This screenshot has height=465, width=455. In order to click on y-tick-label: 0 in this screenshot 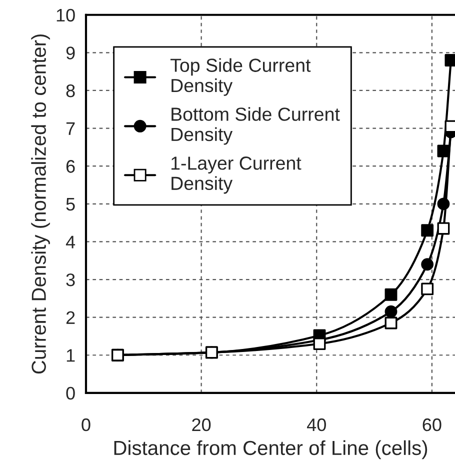, I will do `click(70, 393)`.